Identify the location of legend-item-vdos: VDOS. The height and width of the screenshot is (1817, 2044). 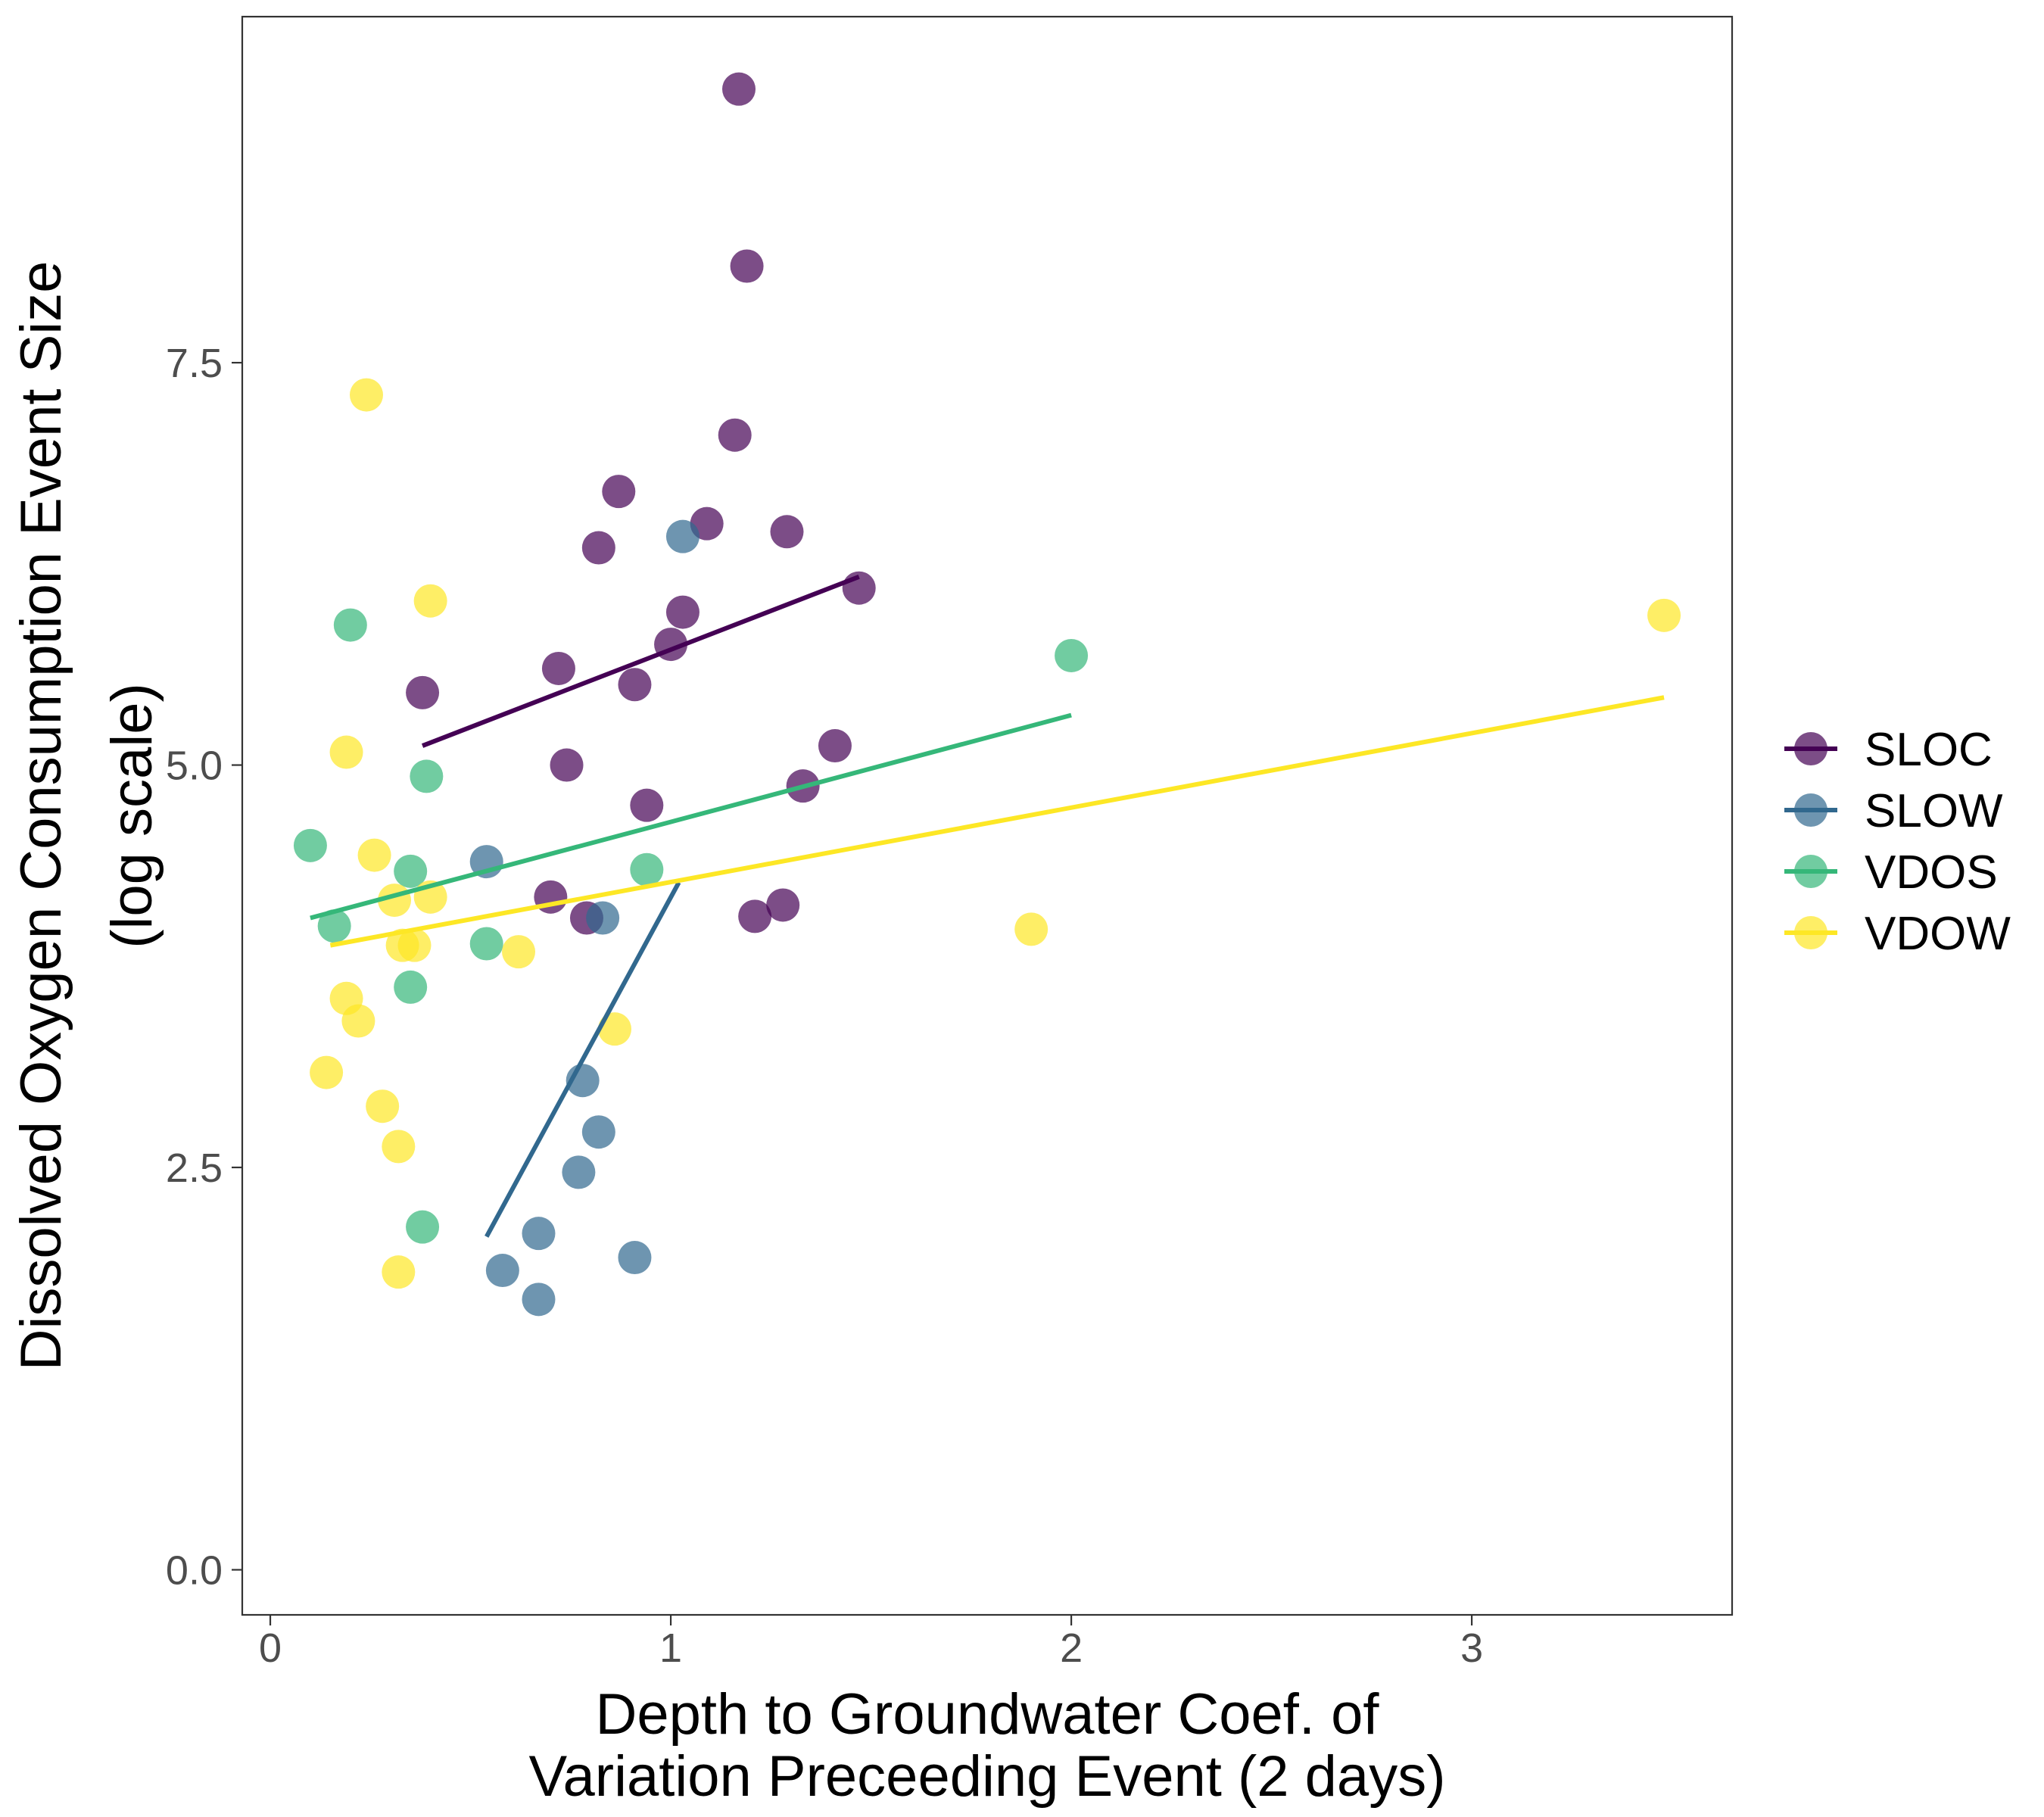
(1891, 872).